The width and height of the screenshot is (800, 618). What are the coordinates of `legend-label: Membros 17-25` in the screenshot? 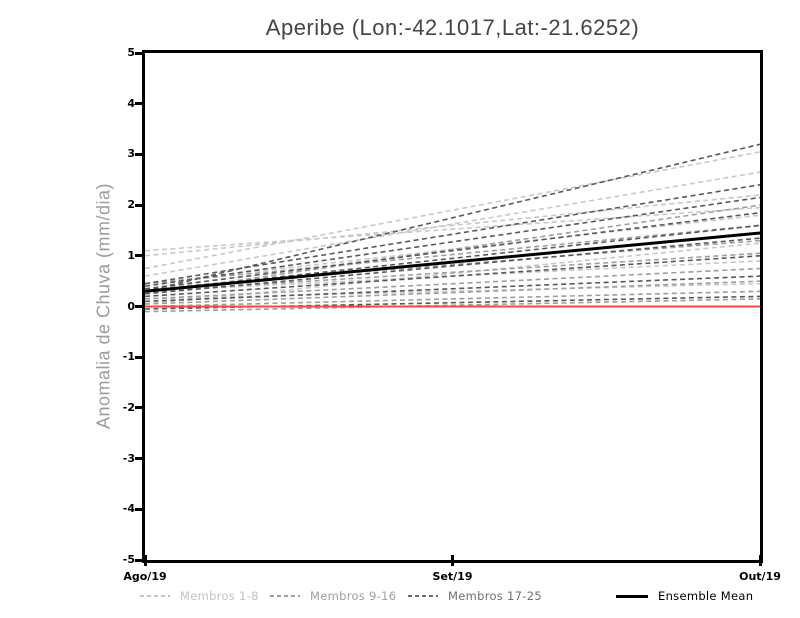 It's located at (495, 596).